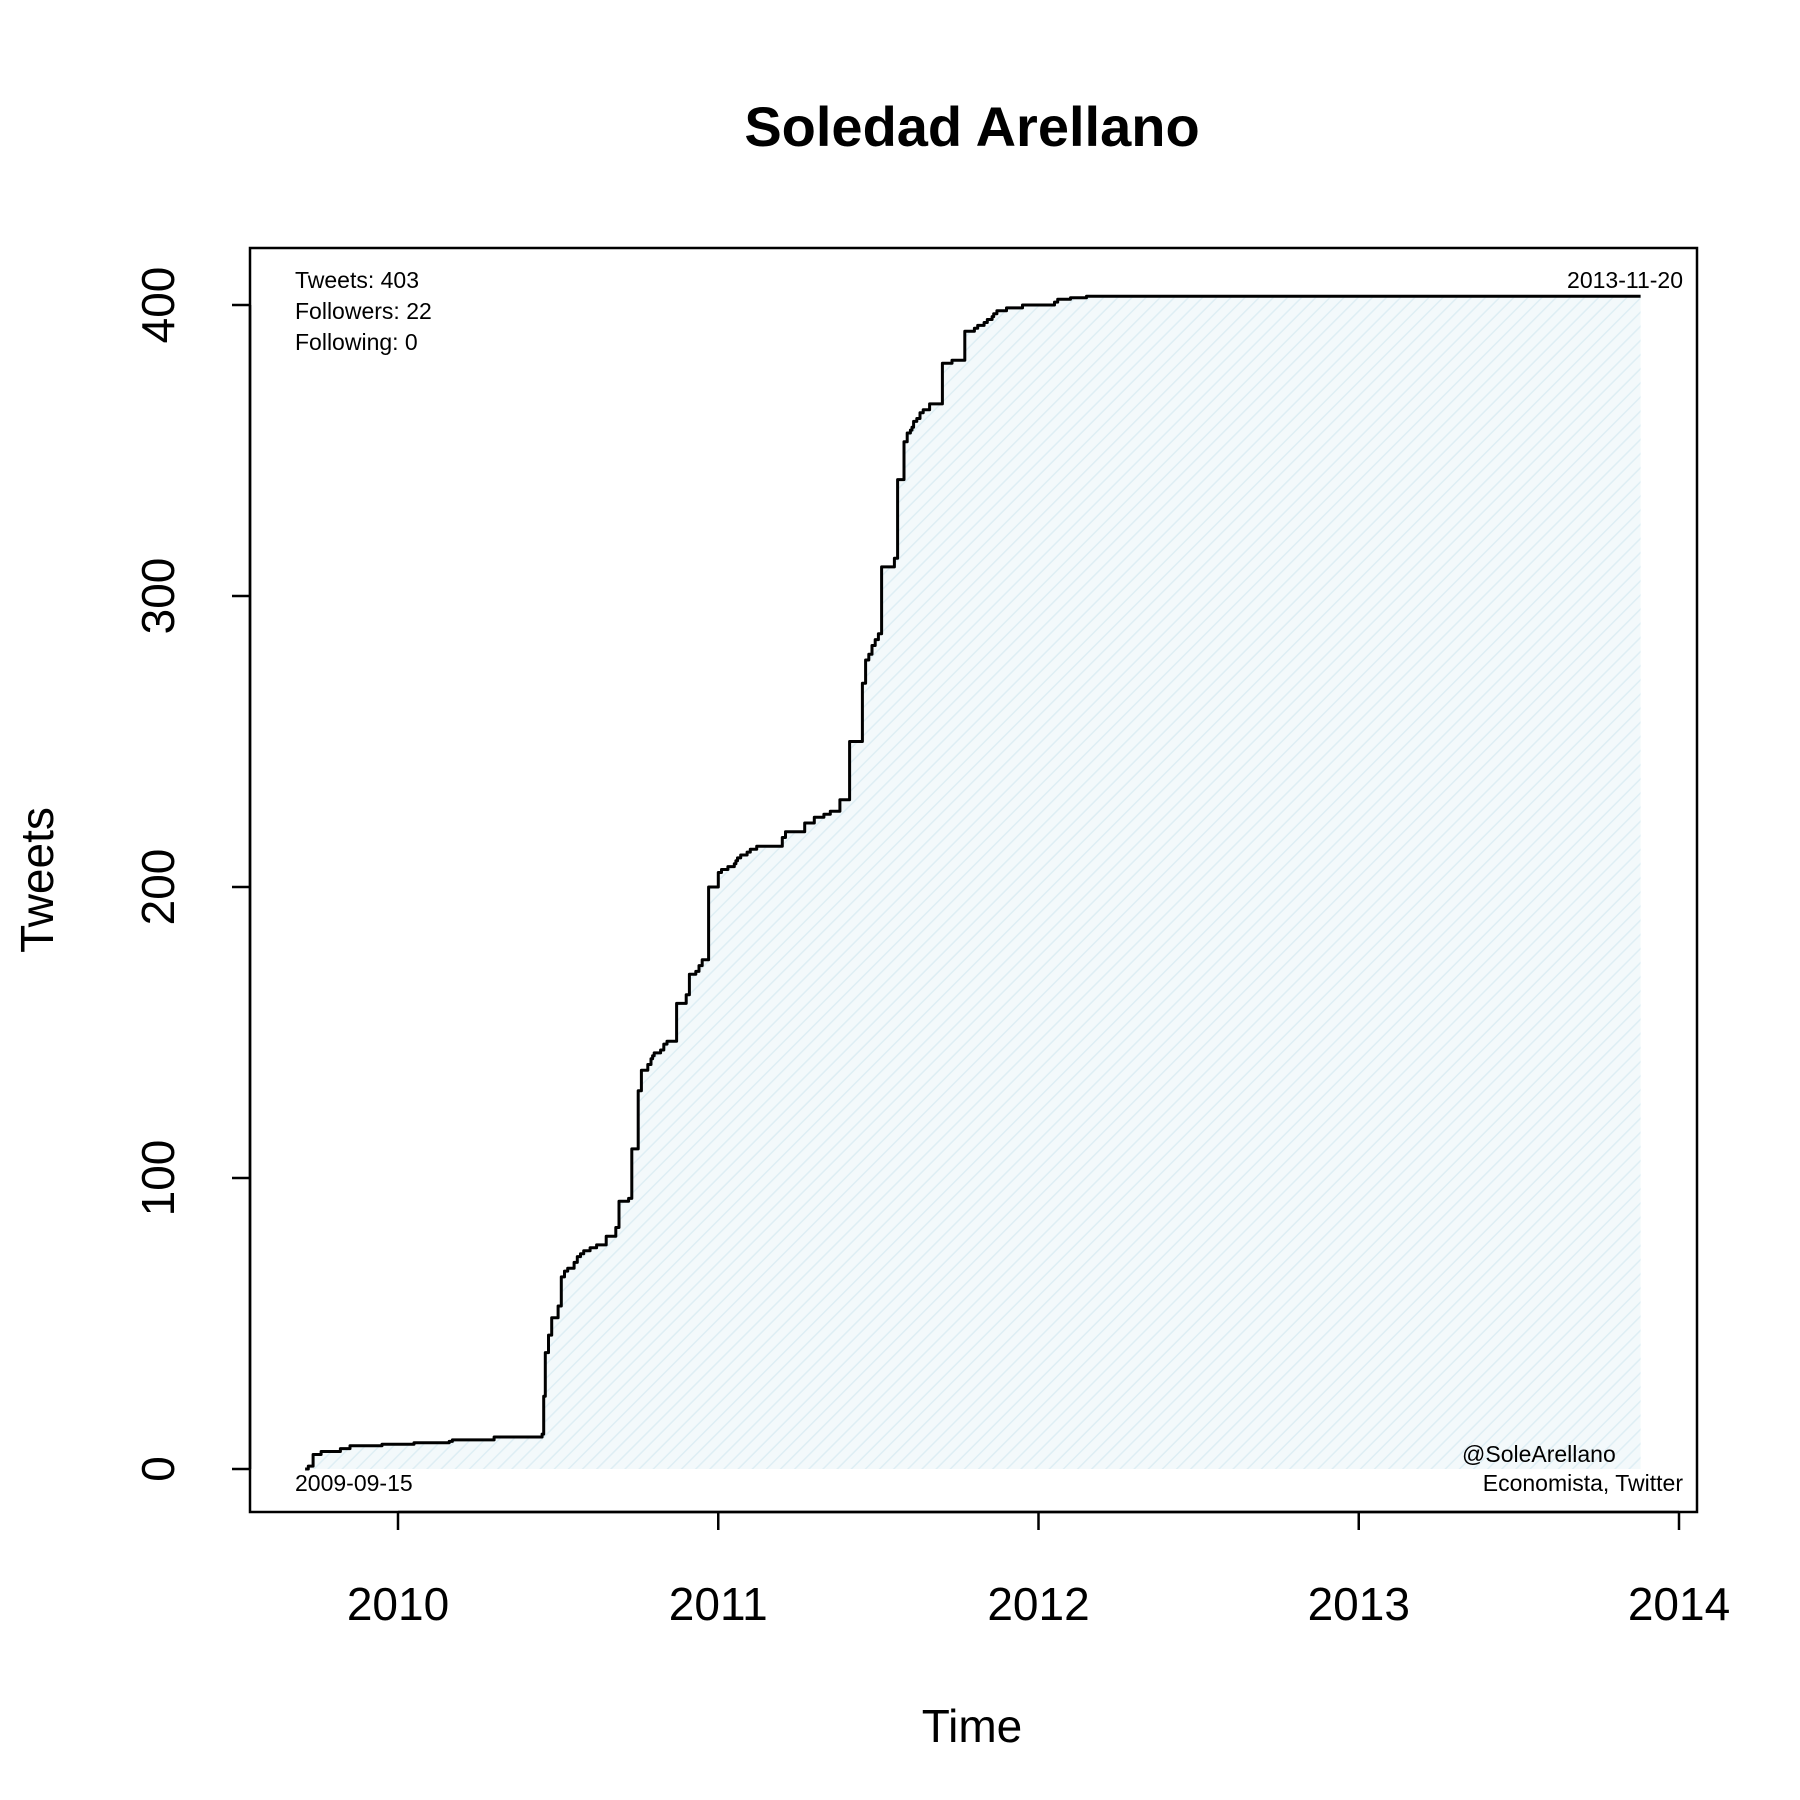  I want to click on x-axis: 2010 2011 2012 2013 2014, so click(1038, 1570).